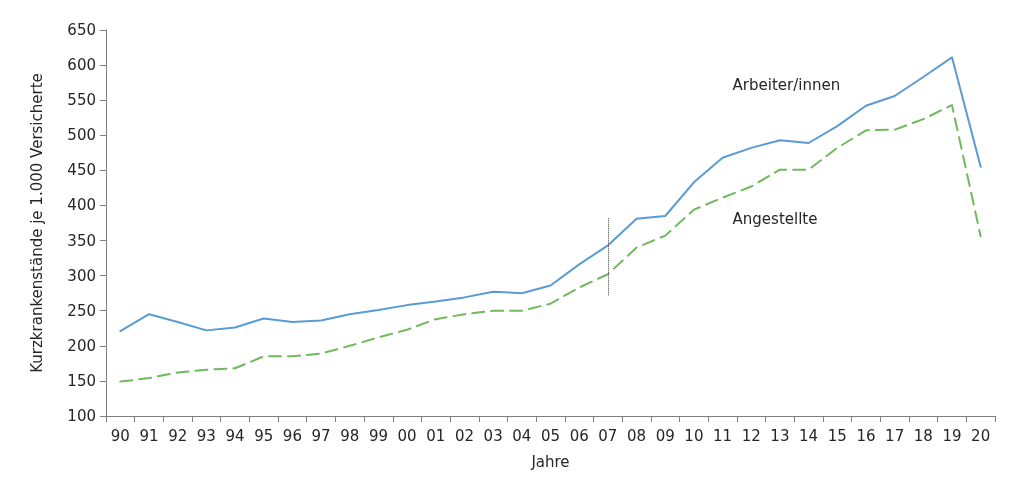 This screenshot has width=1017, height=482. Describe the element at coordinates (923, 435) in the screenshot. I see `x-tick-label: 18` at that location.